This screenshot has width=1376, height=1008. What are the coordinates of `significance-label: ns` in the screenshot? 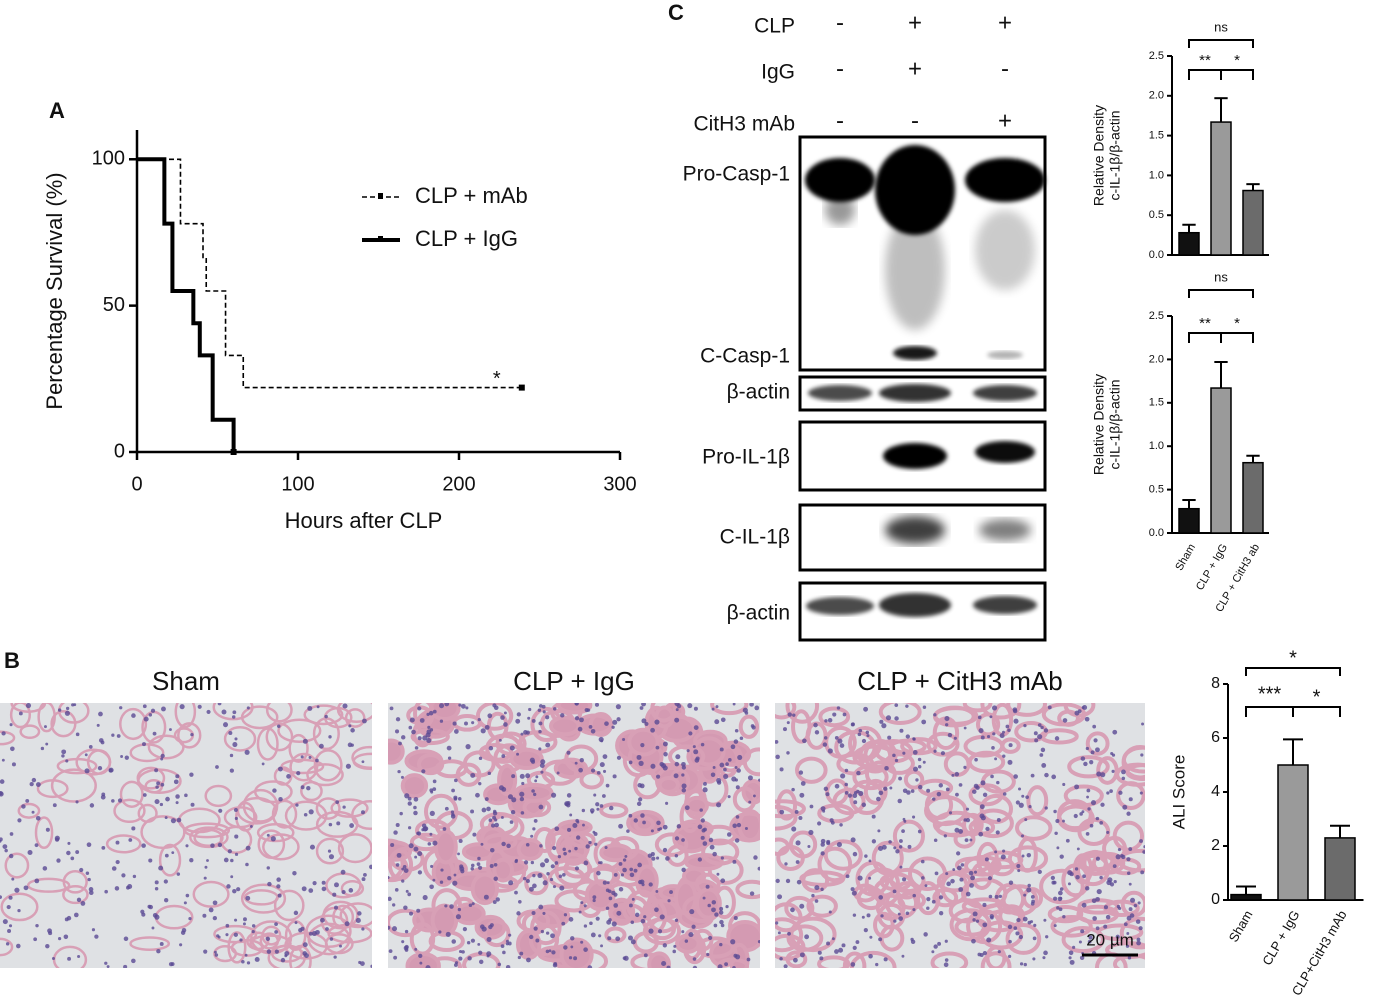 It's located at (1221, 276).